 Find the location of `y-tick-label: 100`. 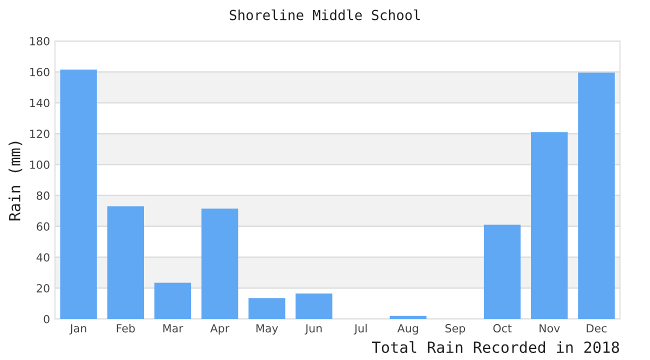

y-tick-label: 100 is located at coordinates (40, 164).